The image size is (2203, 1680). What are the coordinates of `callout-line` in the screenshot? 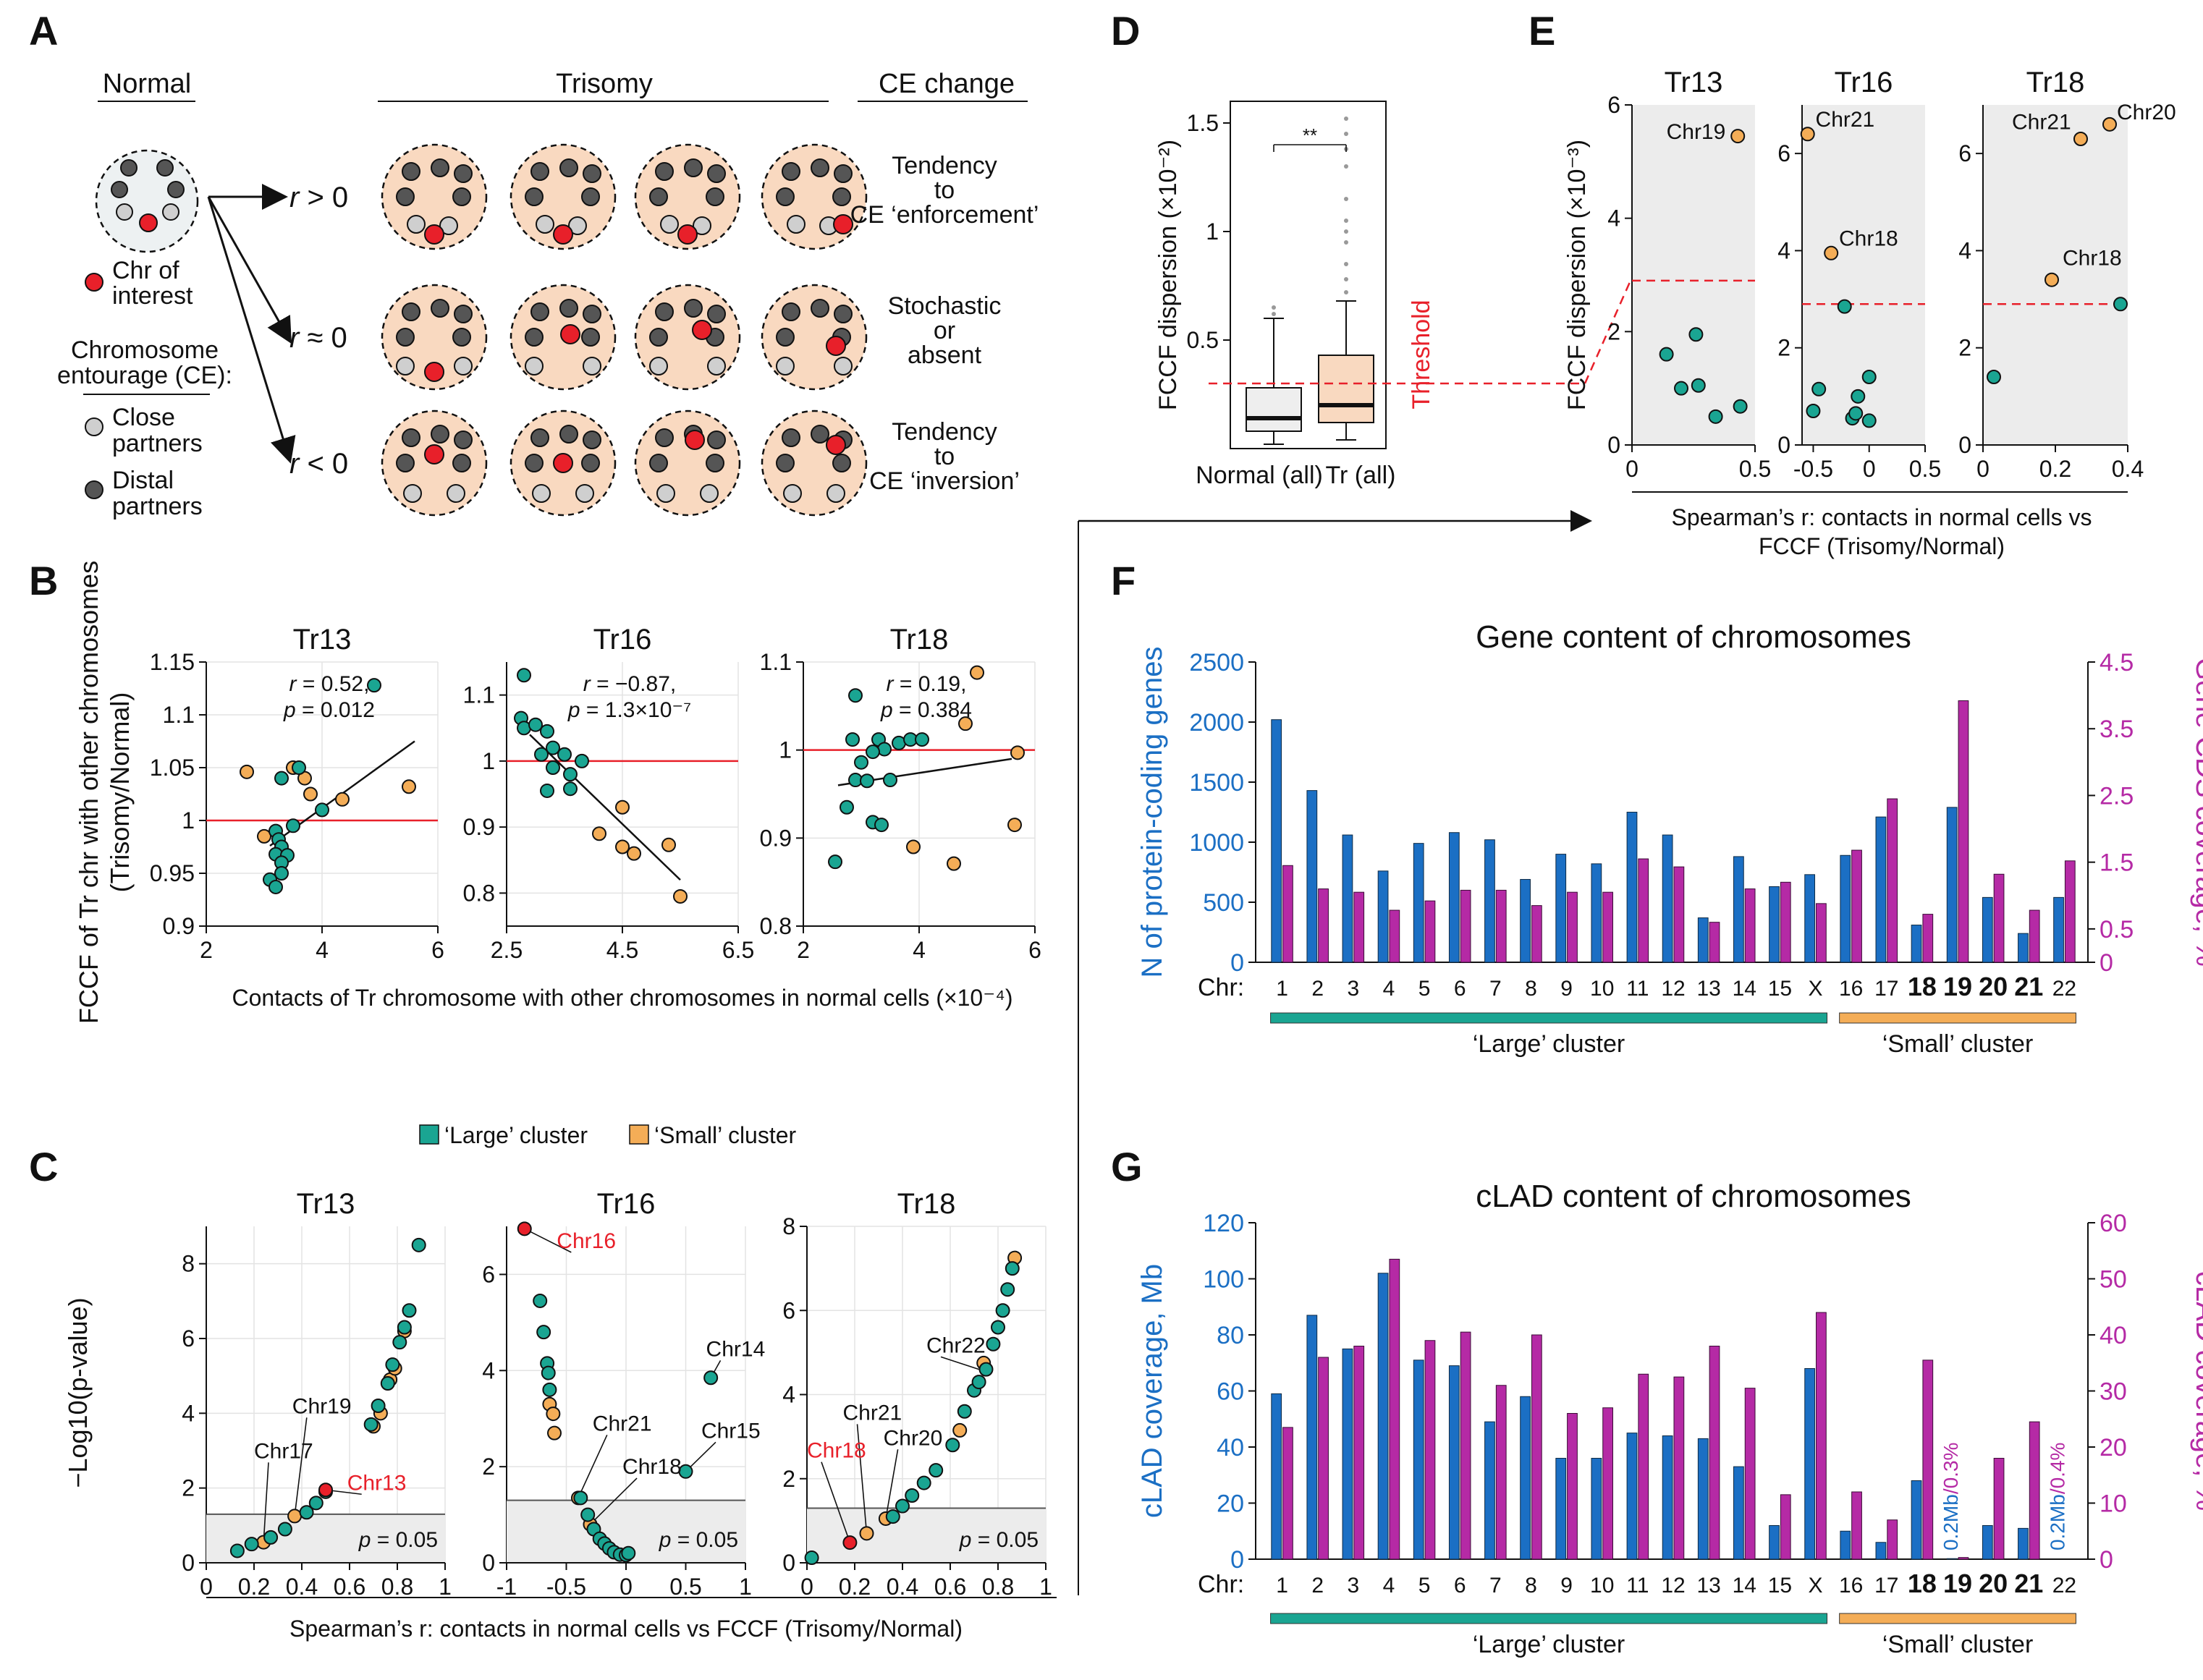 It's located at (836, 1502).